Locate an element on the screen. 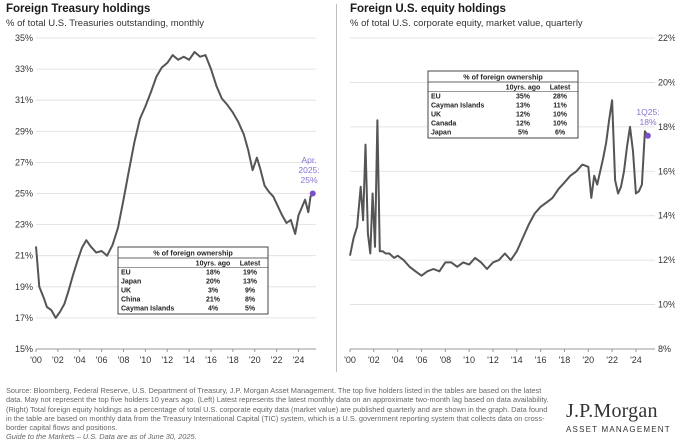 This screenshot has height=443, width=675. treasury-ytick-label: 17% is located at coordinates (24, 318).